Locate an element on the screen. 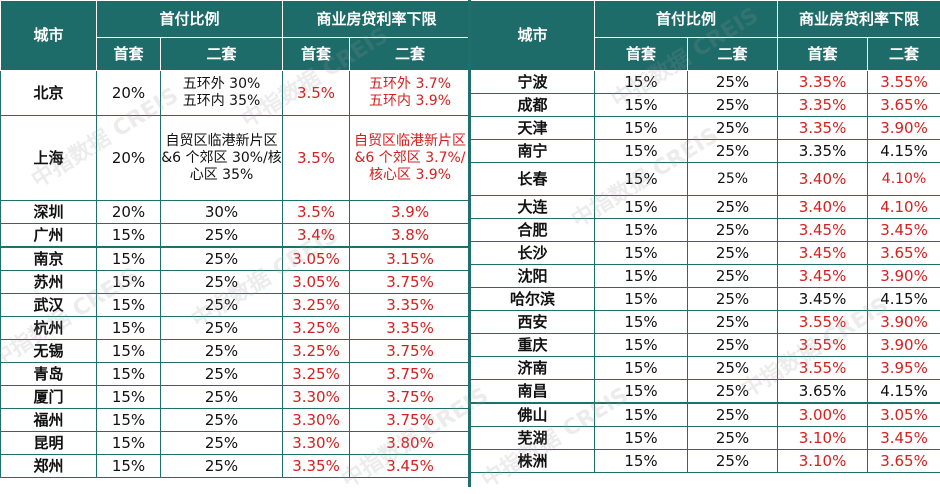  city-cell: 大连 is located at coordinates (533, 207).